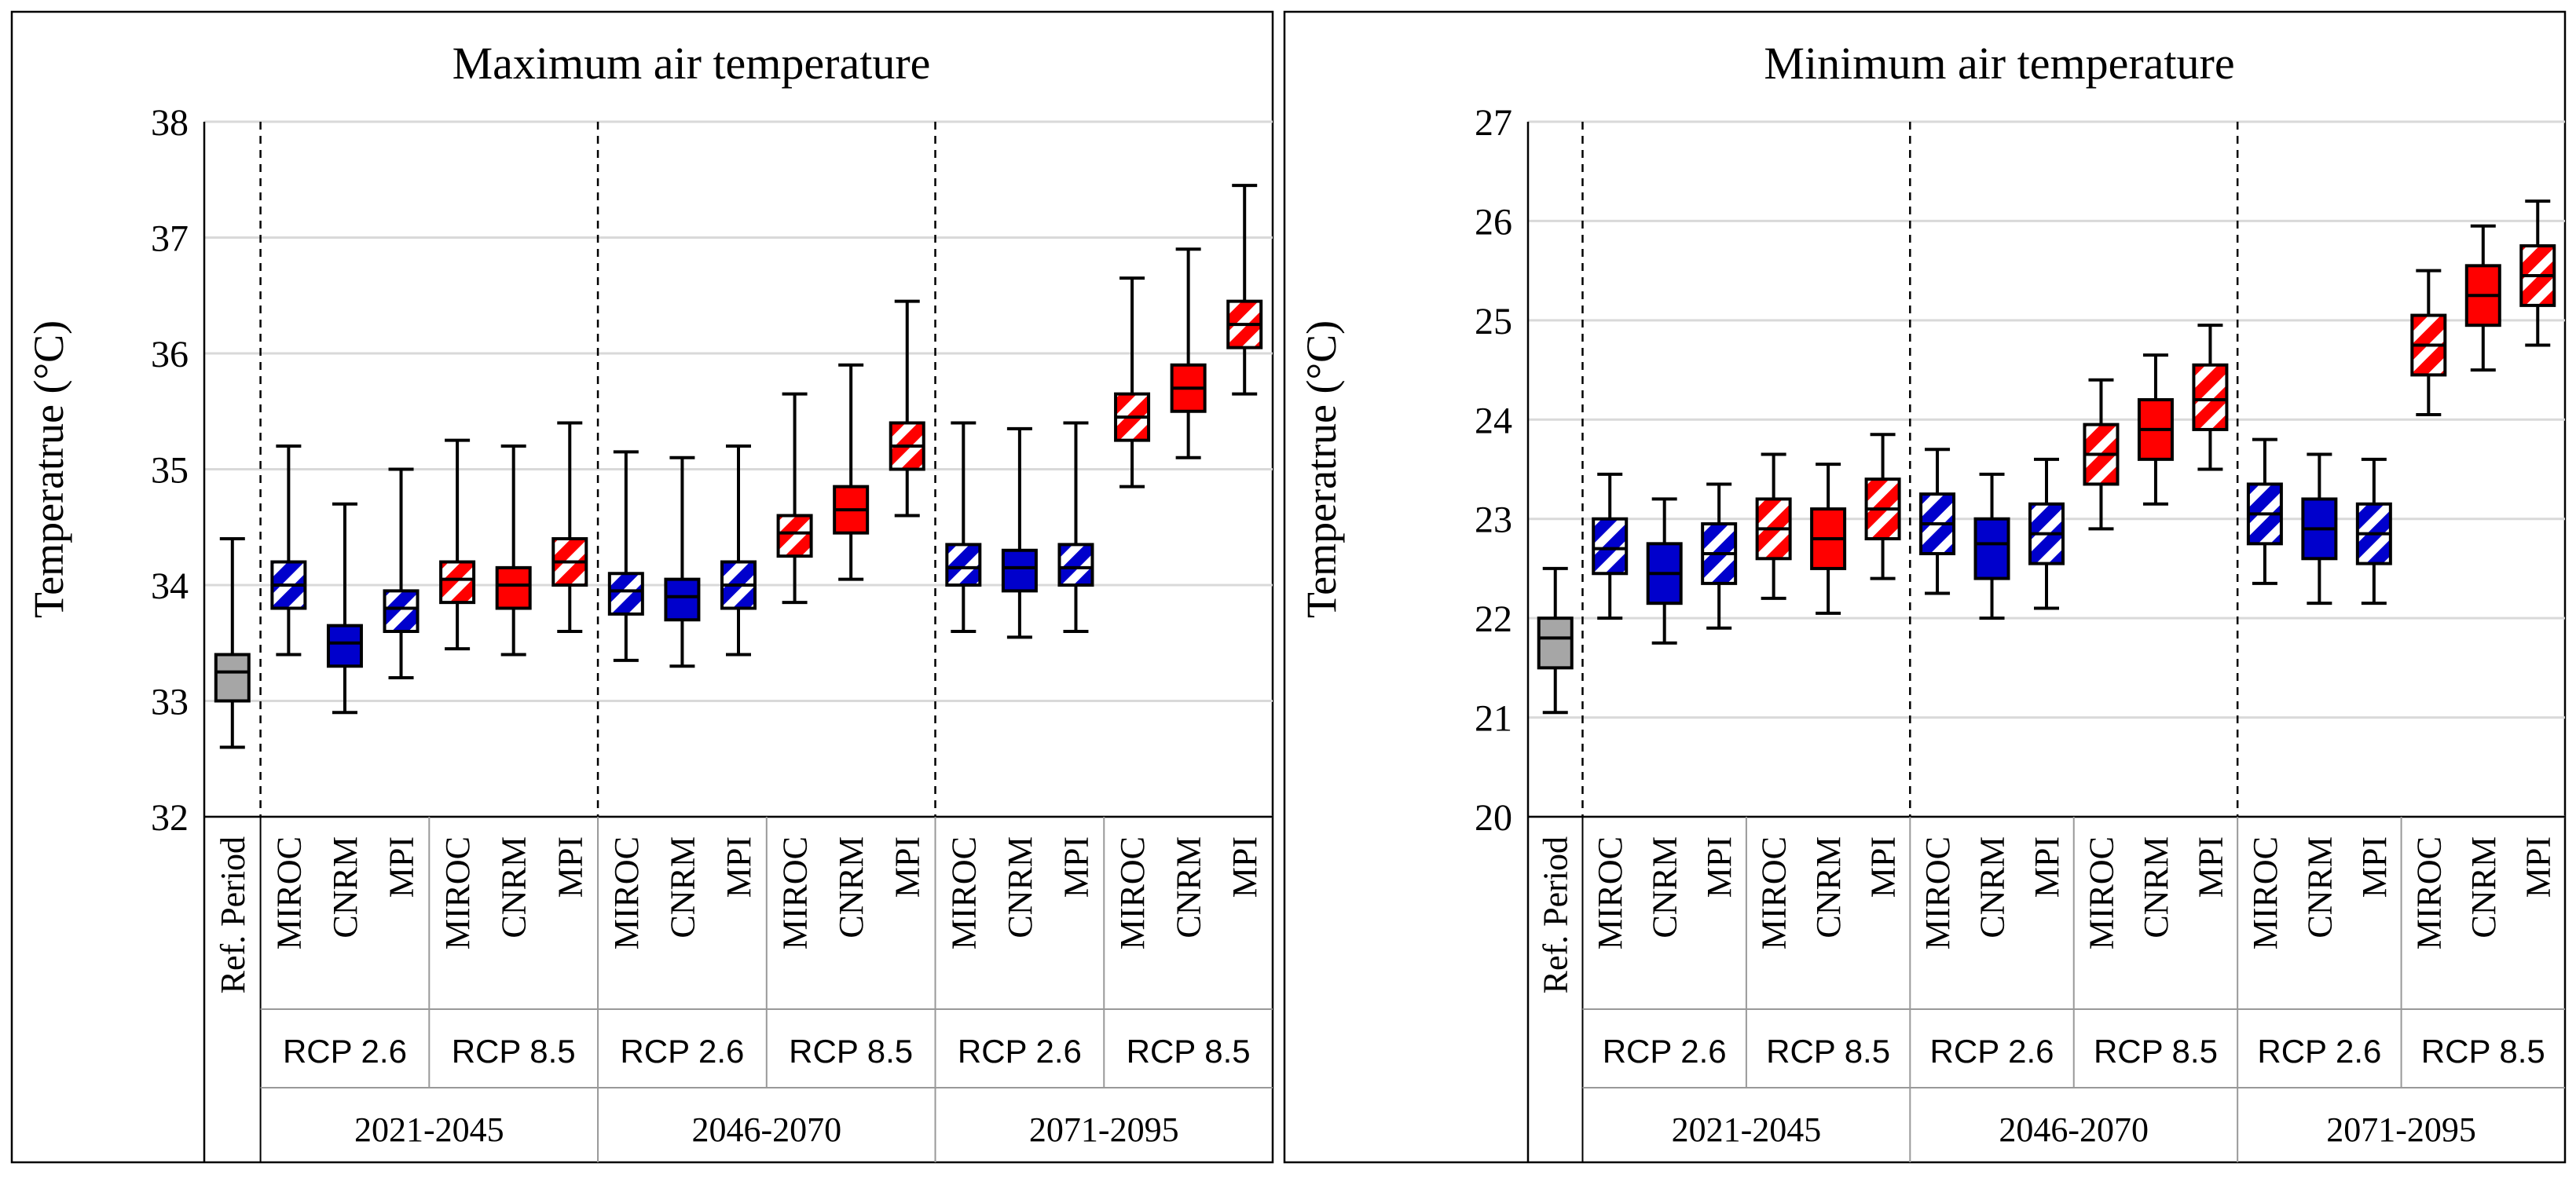 The image size is (2576, 1200). Describe the element at coordinates (1747, 1129) in the screenshot. I see `x-label-period: 2021-2045` at that location.